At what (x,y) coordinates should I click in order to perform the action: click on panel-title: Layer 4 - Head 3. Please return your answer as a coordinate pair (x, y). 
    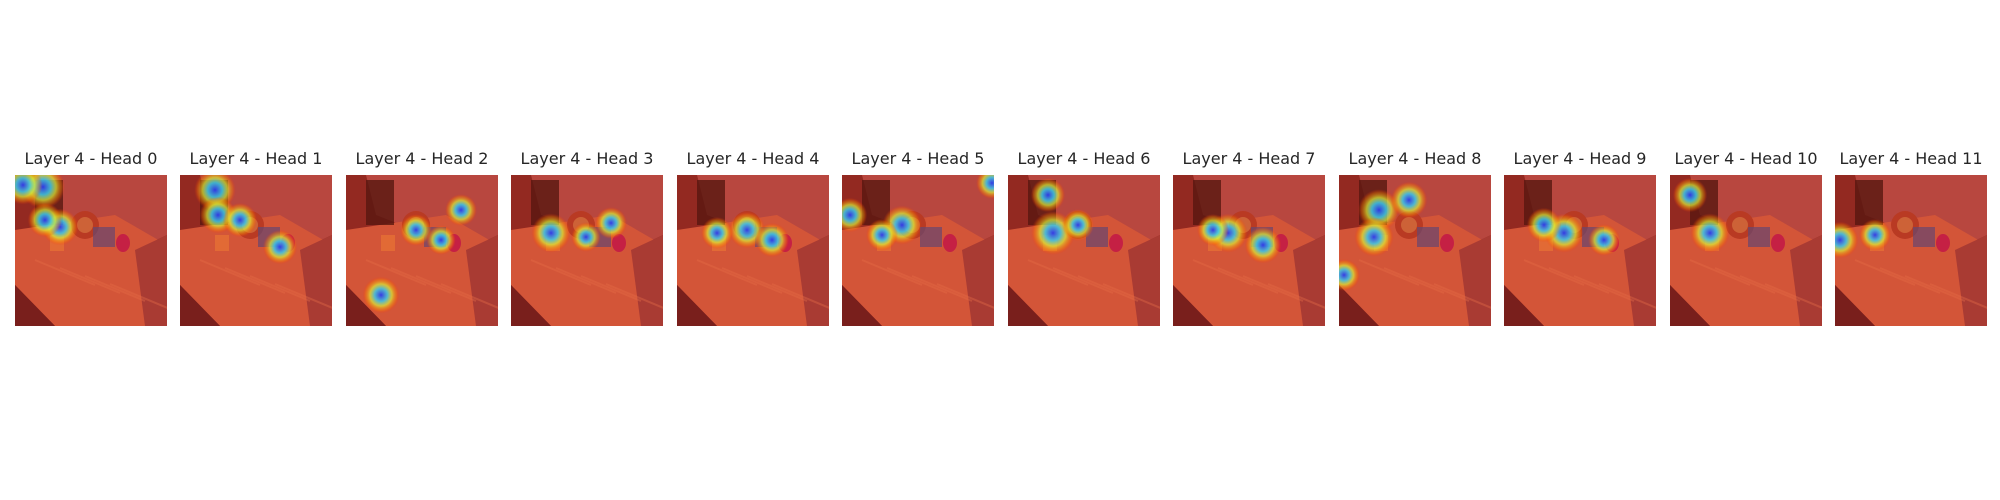
    Looking at the image, I should click on (587, 158).